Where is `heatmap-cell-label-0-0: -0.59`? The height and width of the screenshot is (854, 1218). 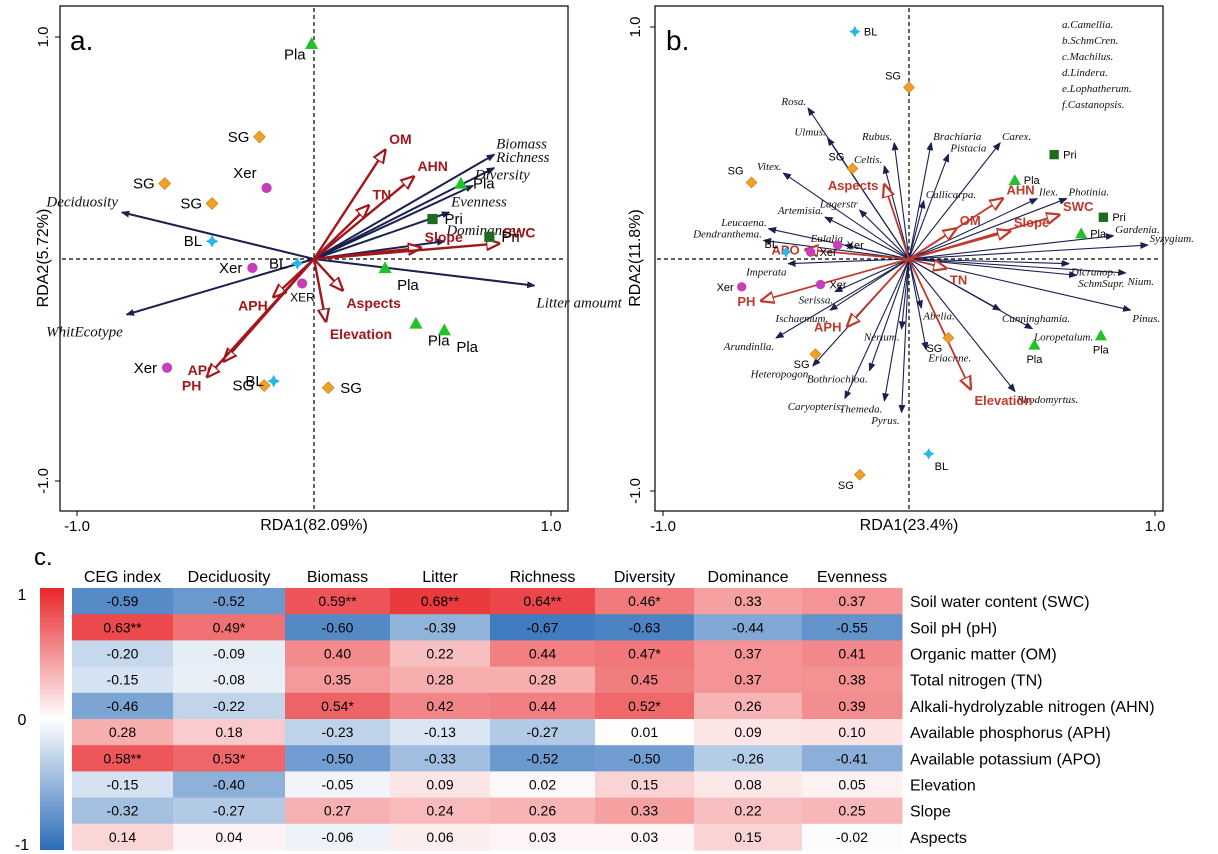
heatmap-cell-label-0-0: -0.59 is located at coordinates (123, 601).